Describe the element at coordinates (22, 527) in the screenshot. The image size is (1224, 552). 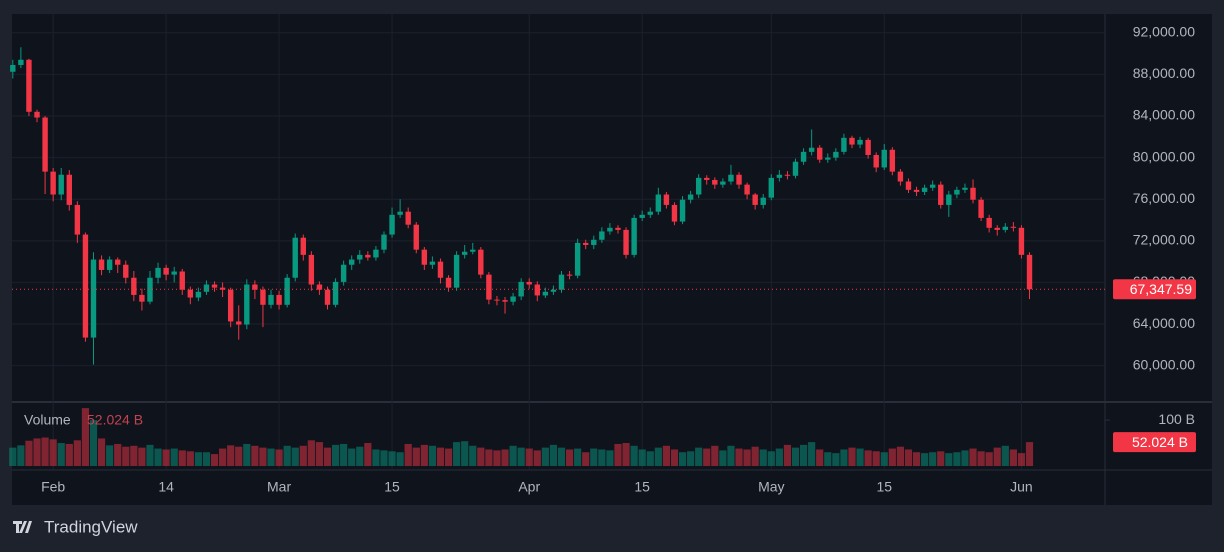
I see `brand-logo` at that location.